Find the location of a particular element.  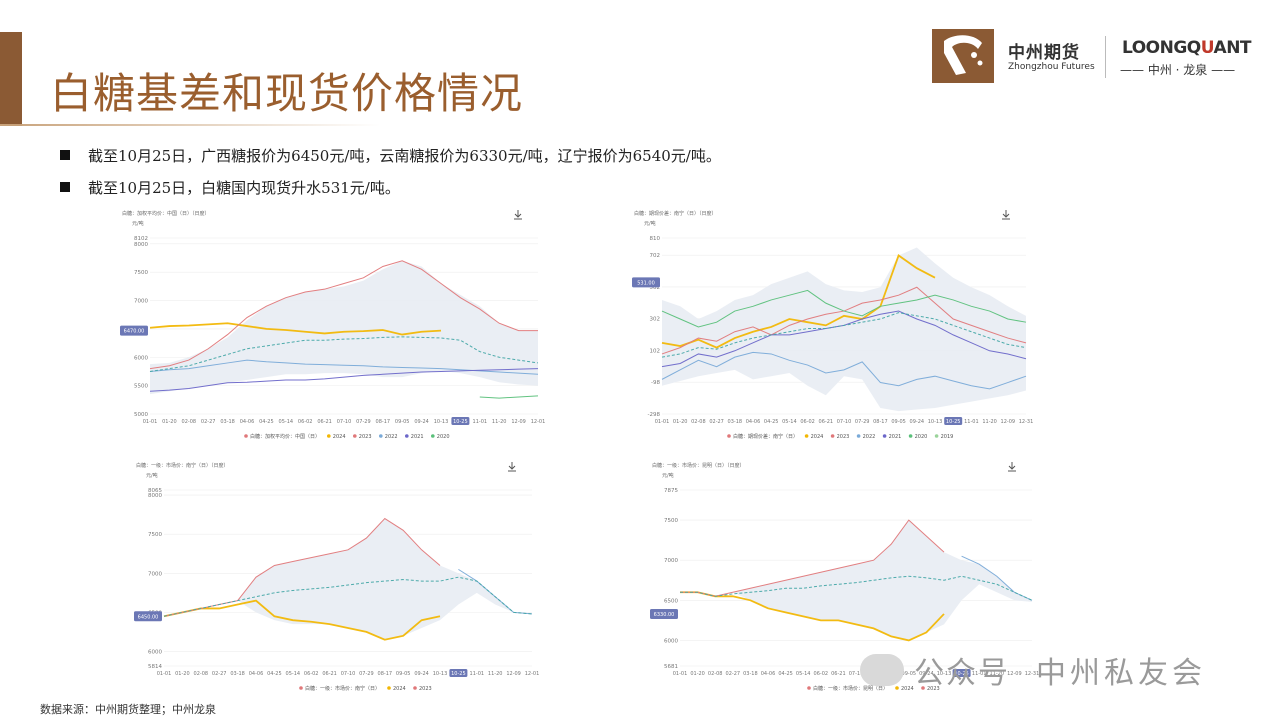

x-tick-label: 11-01 is located at coordinates (480, 422).